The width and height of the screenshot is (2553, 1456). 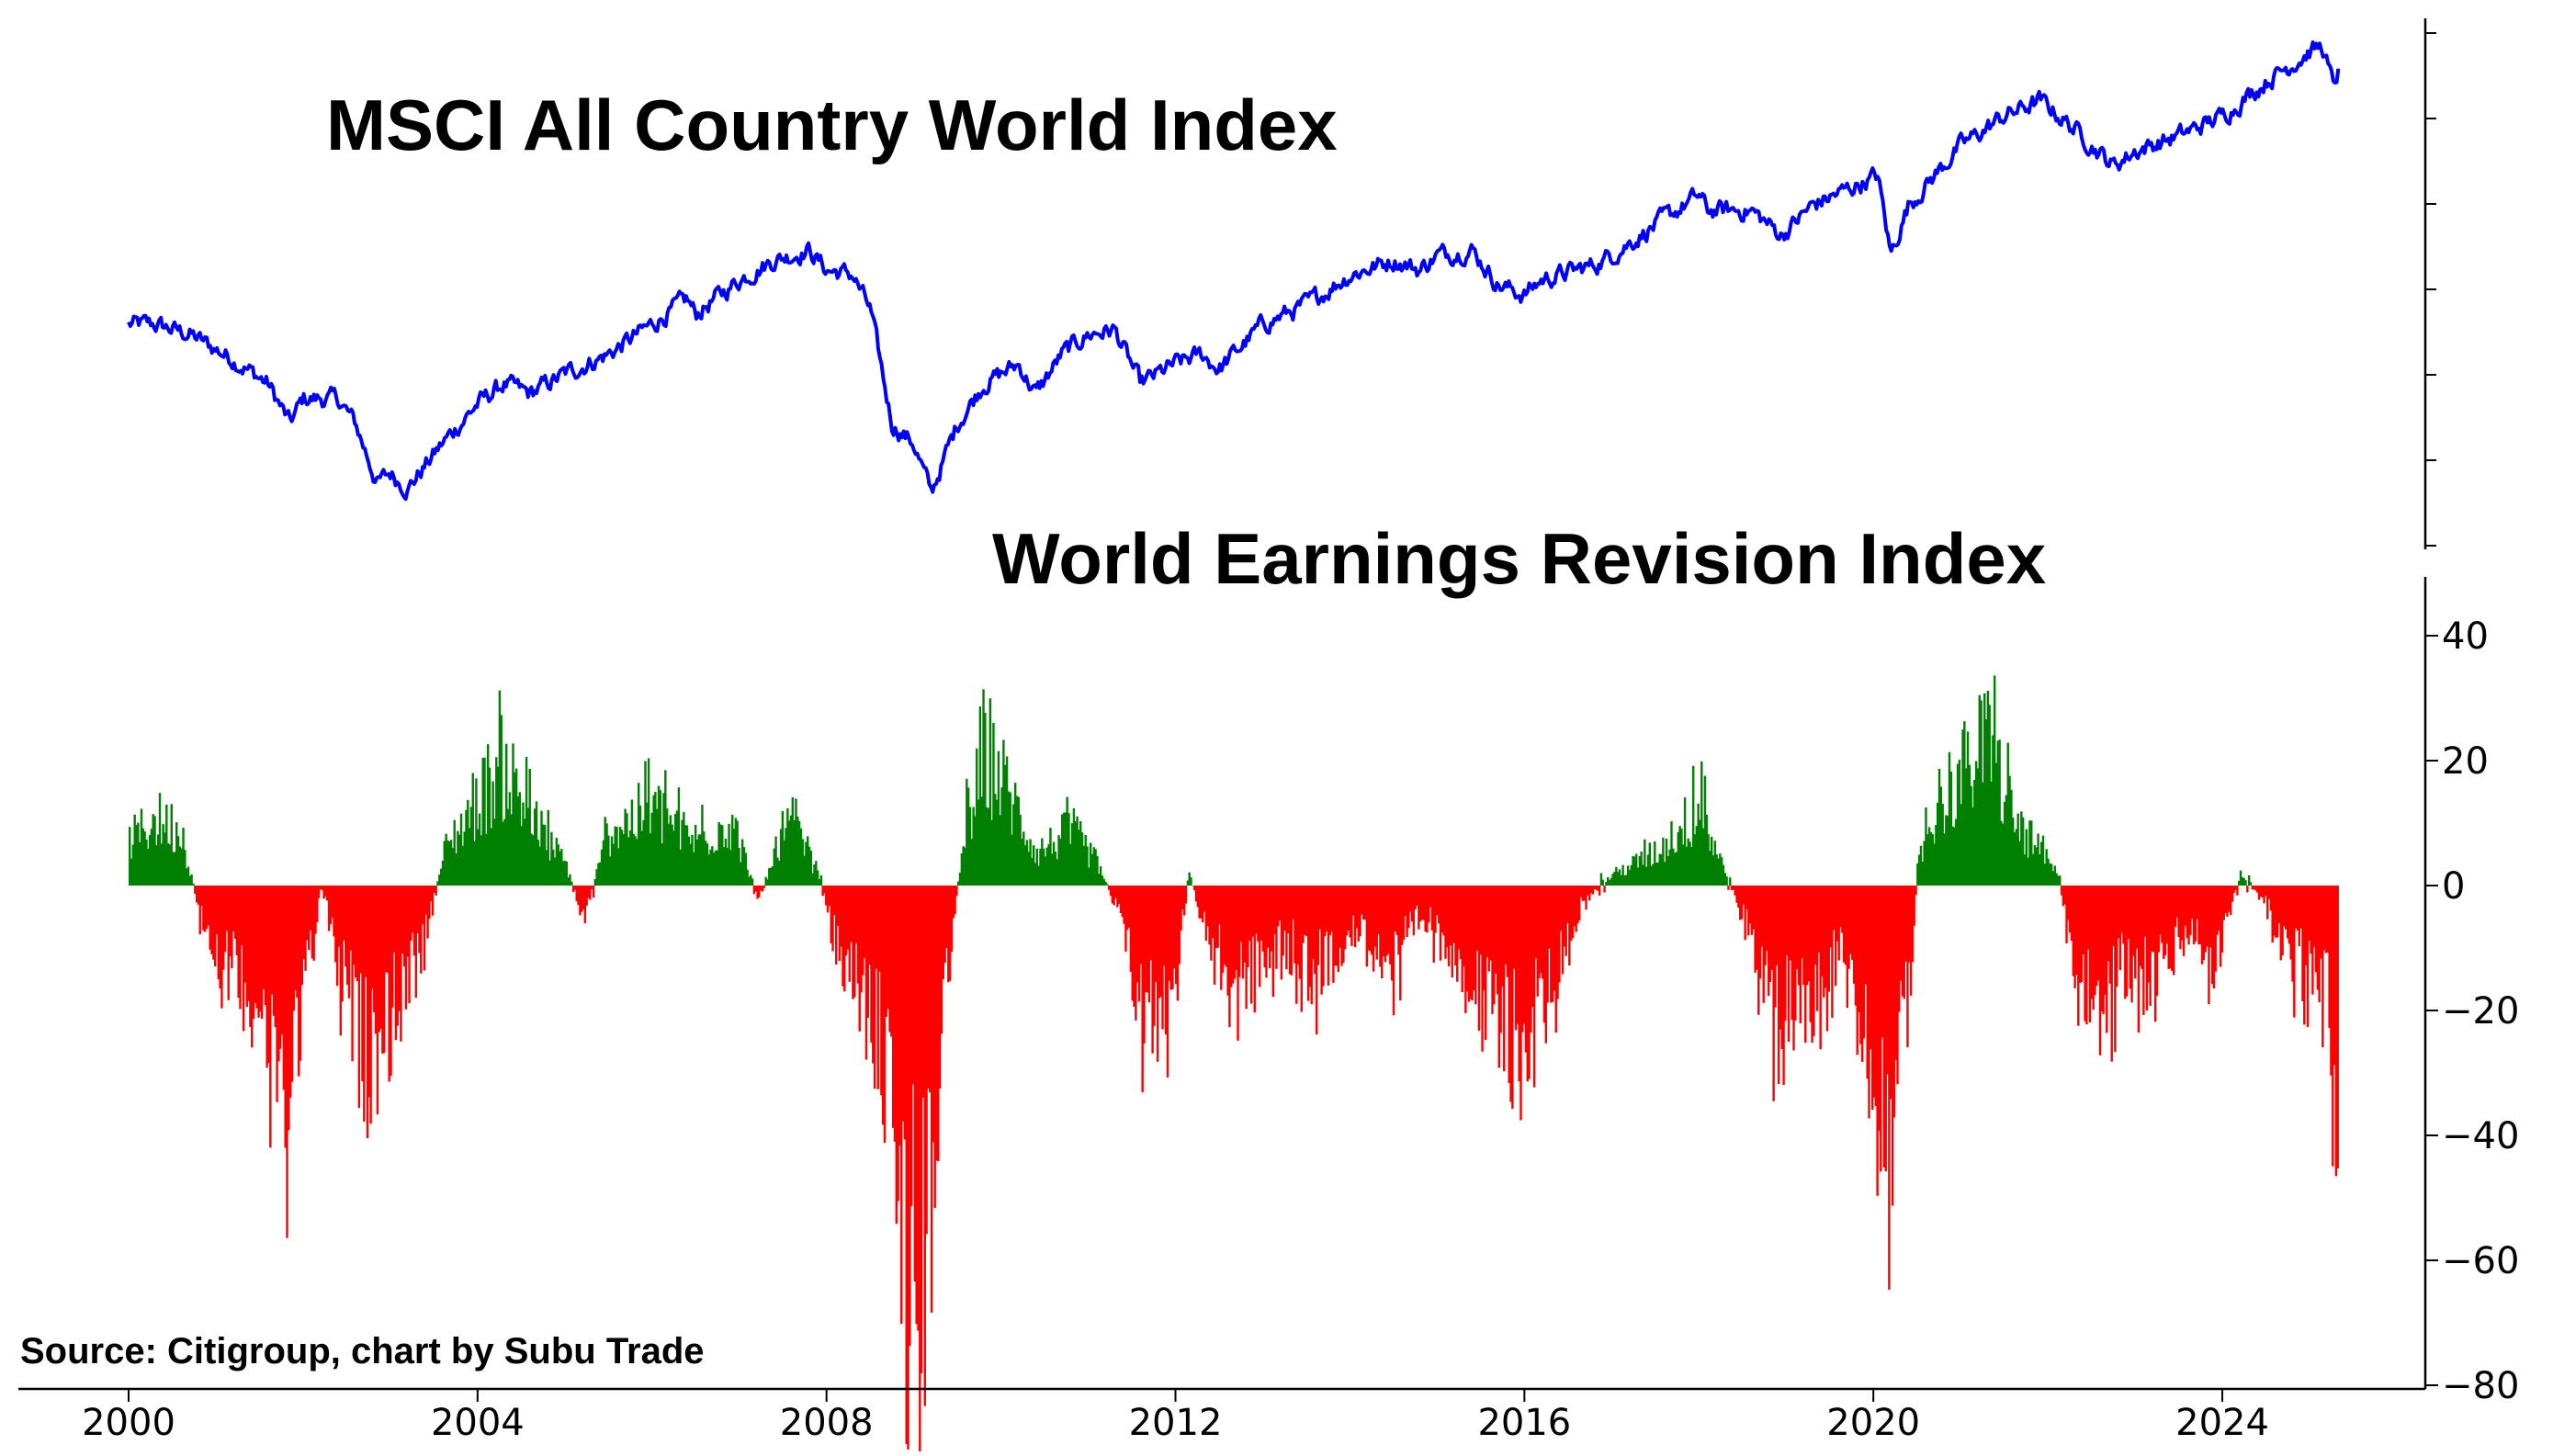 I want to click on revision-y-tick-label: 20, so click(x=2465, y=761).